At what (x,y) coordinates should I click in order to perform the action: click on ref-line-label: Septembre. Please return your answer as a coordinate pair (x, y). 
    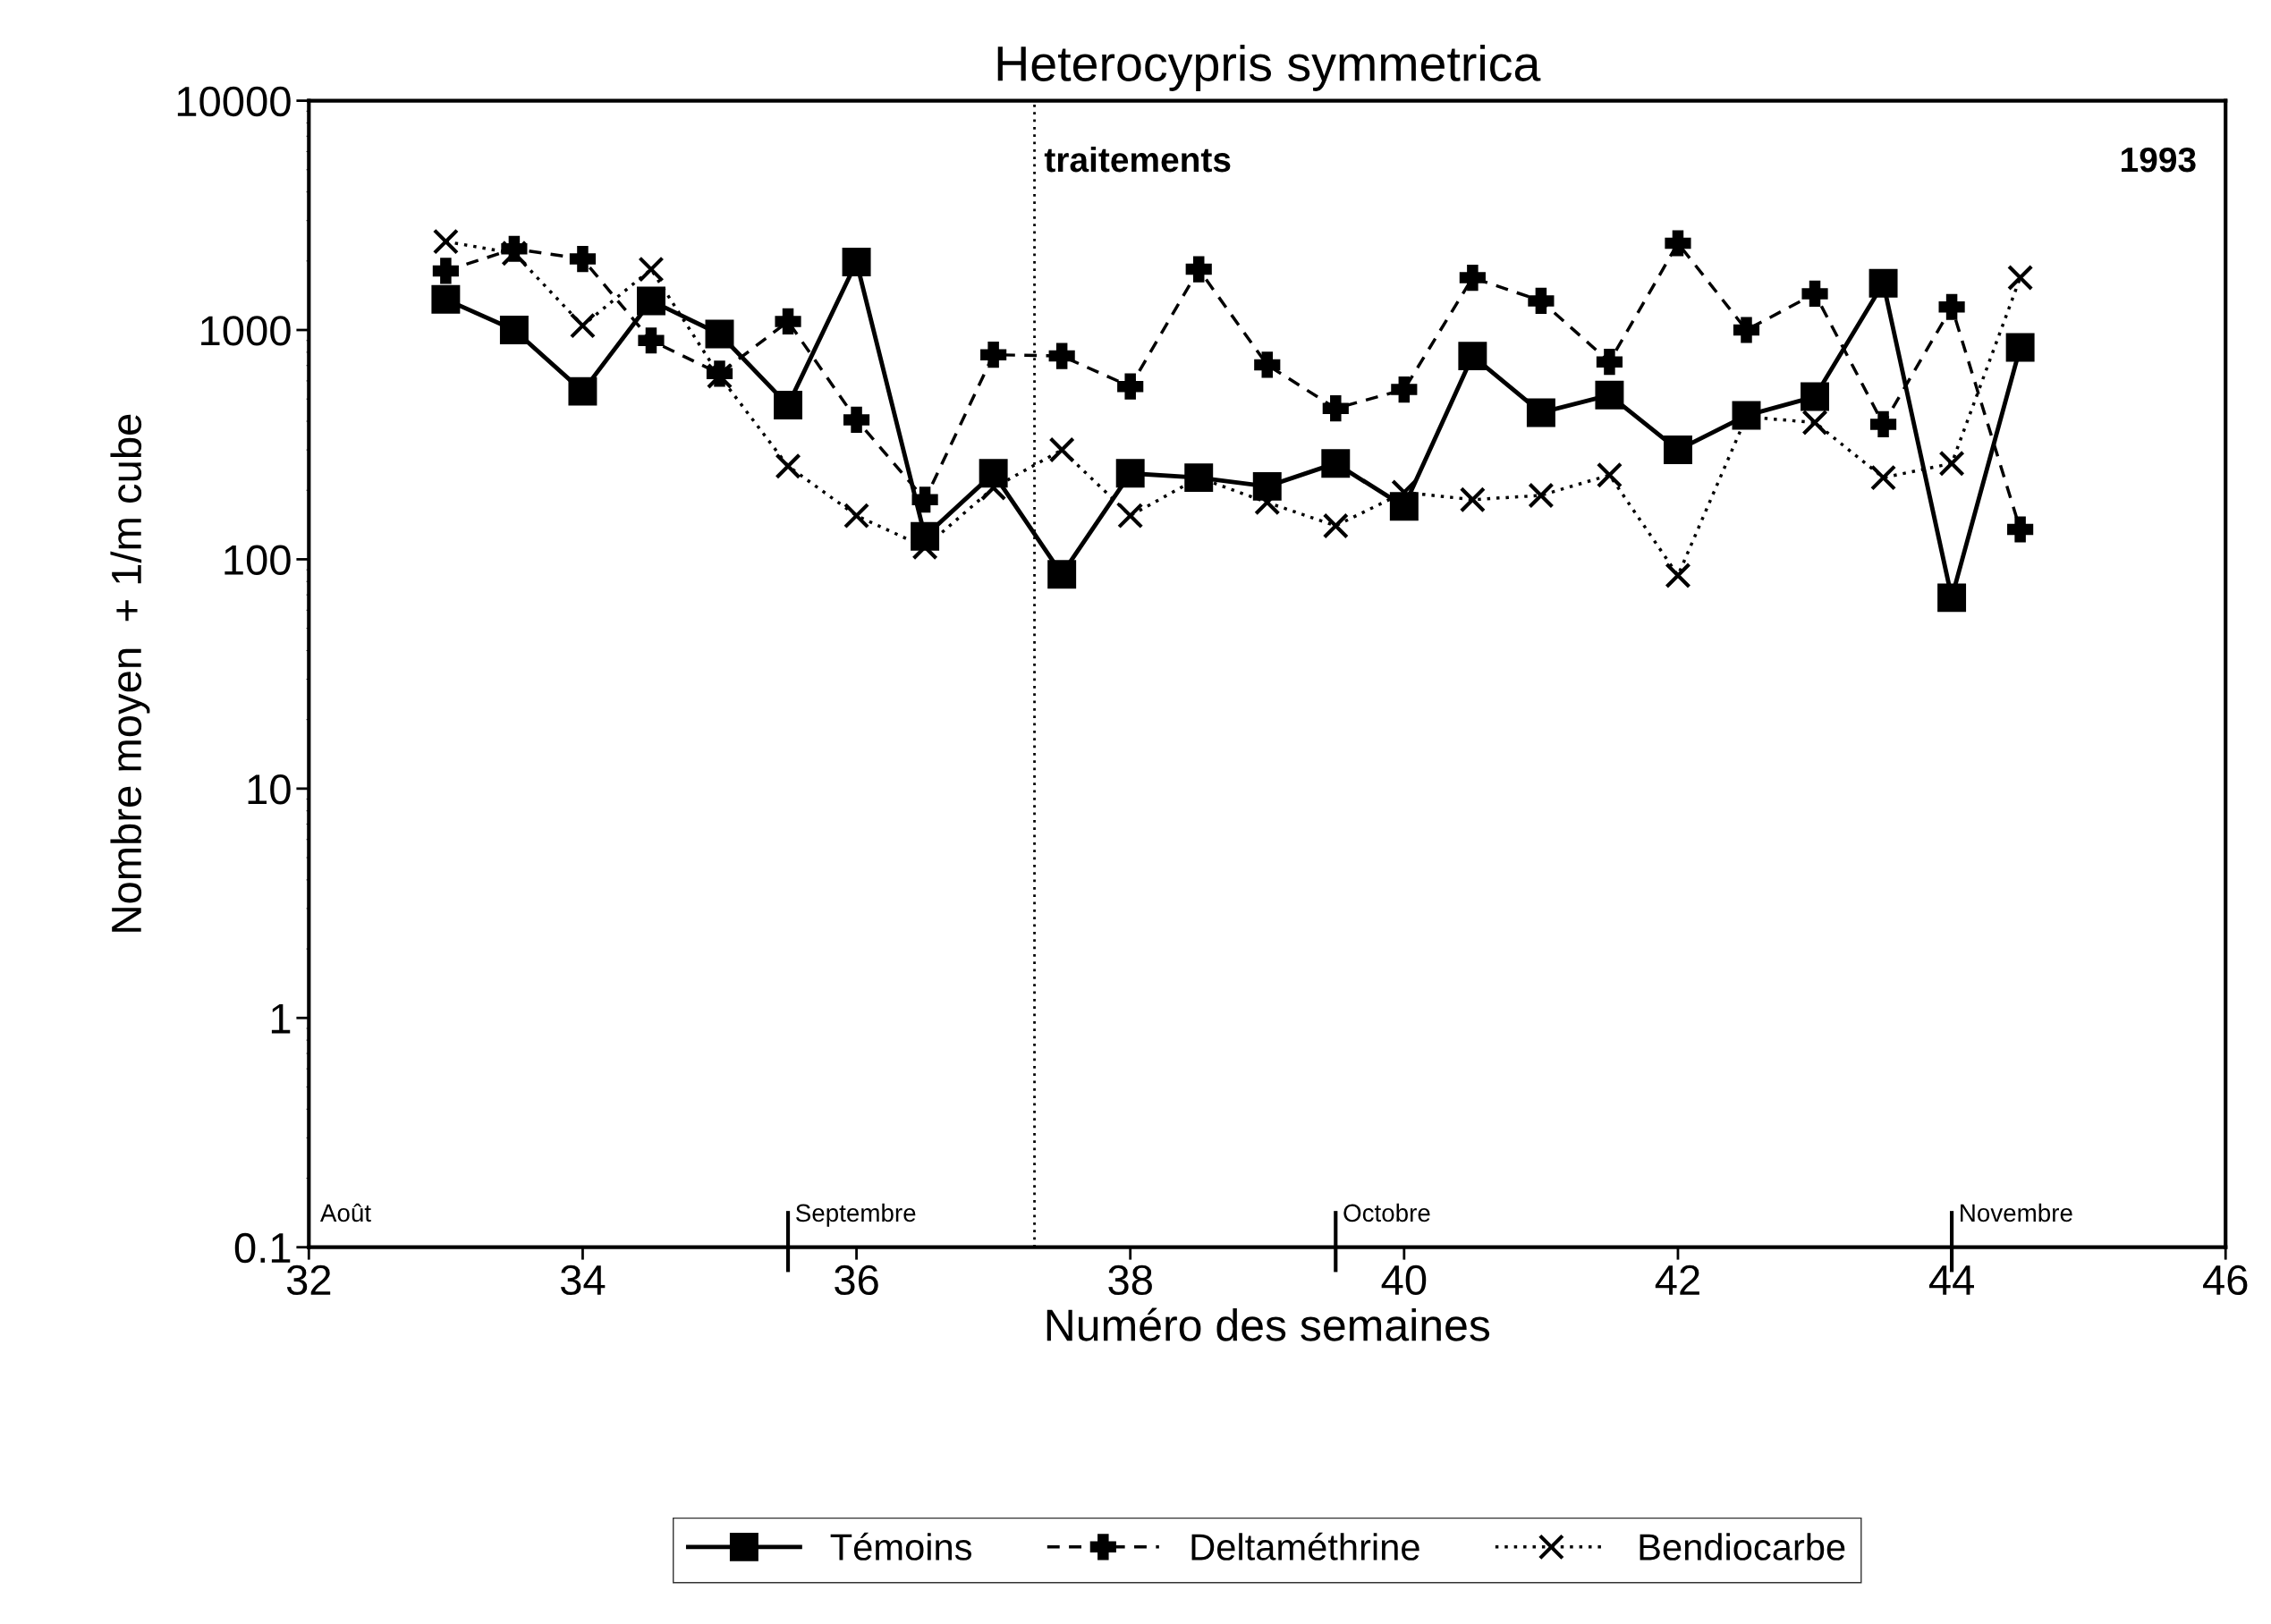
    Looking at the image, I should click on (856, 1215).